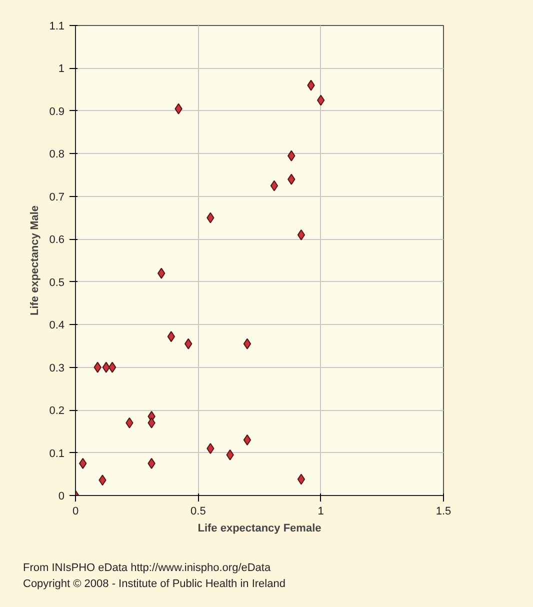 This screenshot has height=607, width=533. I want to click on text: Copyright © 2008 - Institute of Public Health in Ireland, so click(154, 584).